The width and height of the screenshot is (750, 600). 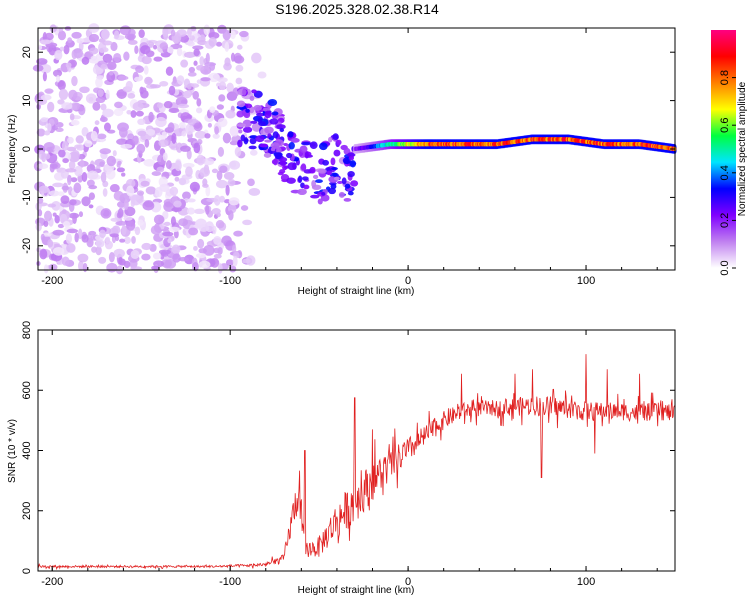 I want to click on x-tick-label: -200, so click(x=52, y=281).